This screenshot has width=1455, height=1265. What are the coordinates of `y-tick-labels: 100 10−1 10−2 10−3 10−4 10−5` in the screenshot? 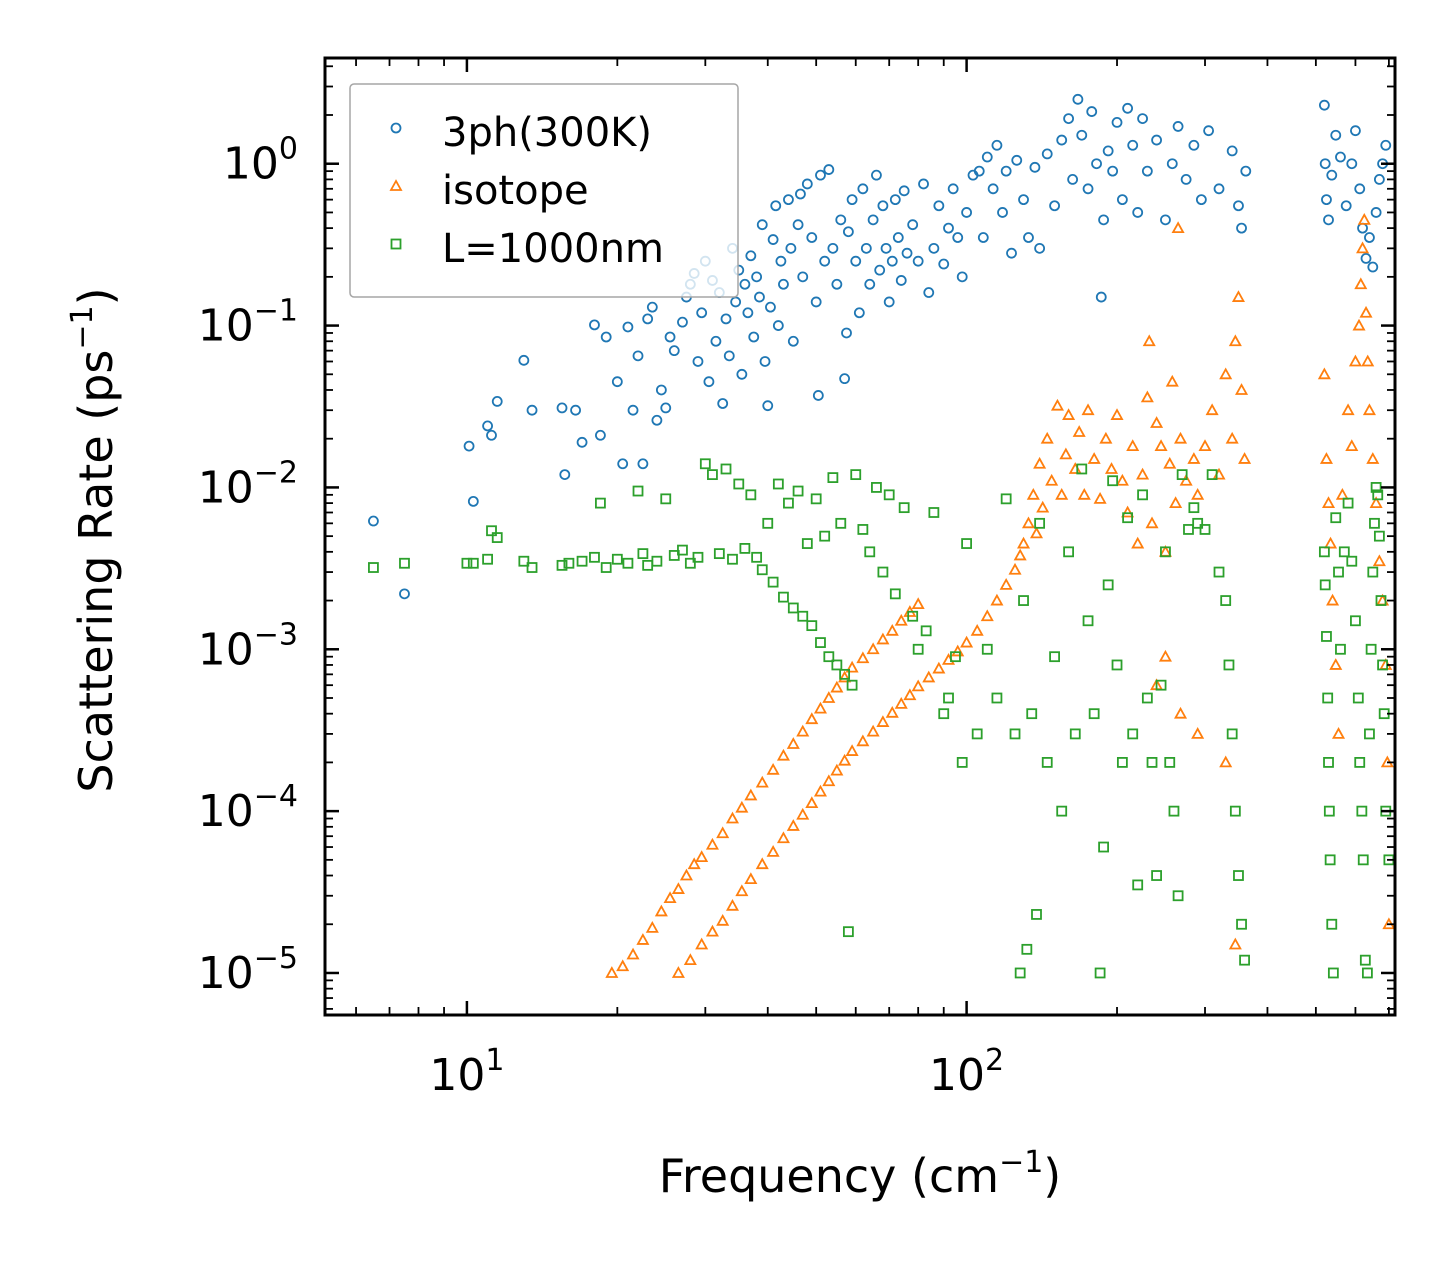 It's located at (248, 565).